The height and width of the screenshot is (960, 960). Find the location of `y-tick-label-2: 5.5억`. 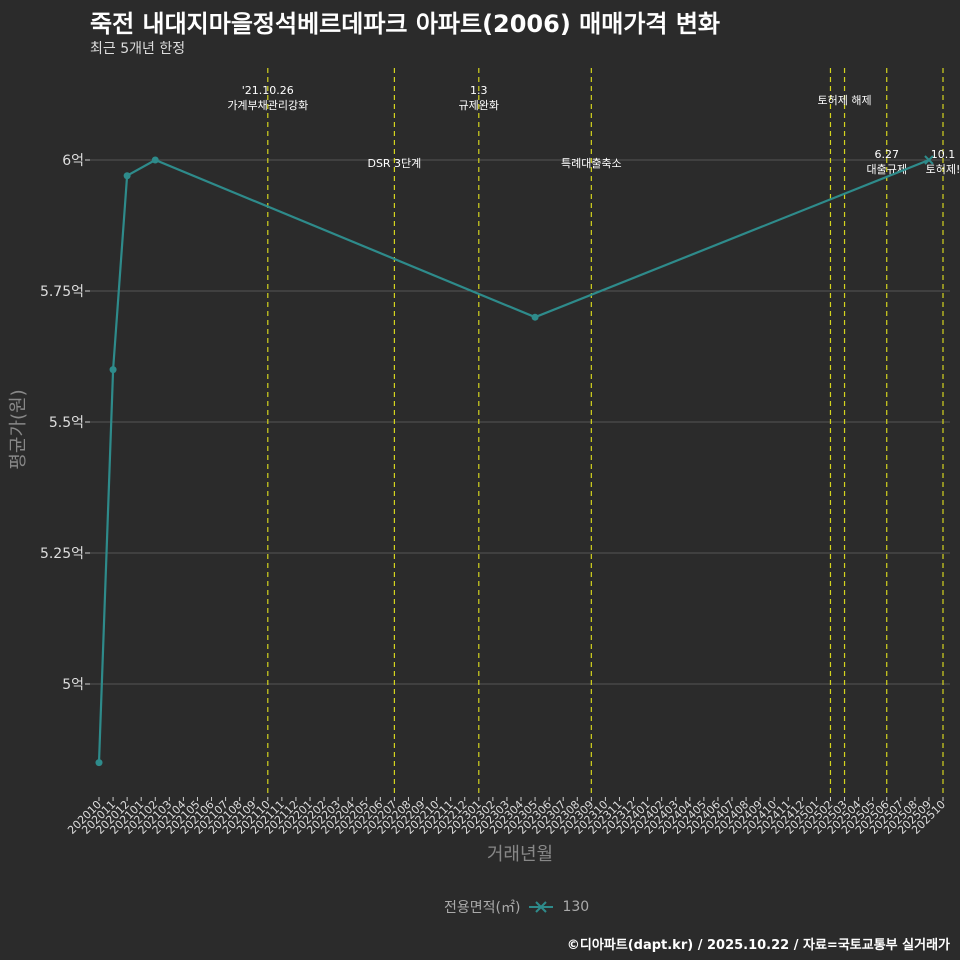

y-tick-label-2: 5.5억 is located at coordinates (66, 423).